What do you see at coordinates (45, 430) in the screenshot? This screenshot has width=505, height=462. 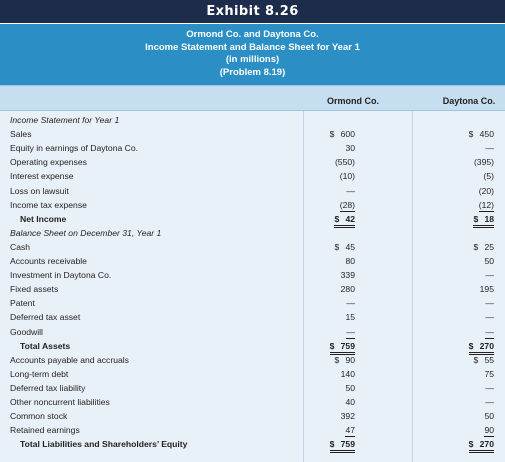 I see `row-label: Retained earnings` at bounding box center [45, 430].